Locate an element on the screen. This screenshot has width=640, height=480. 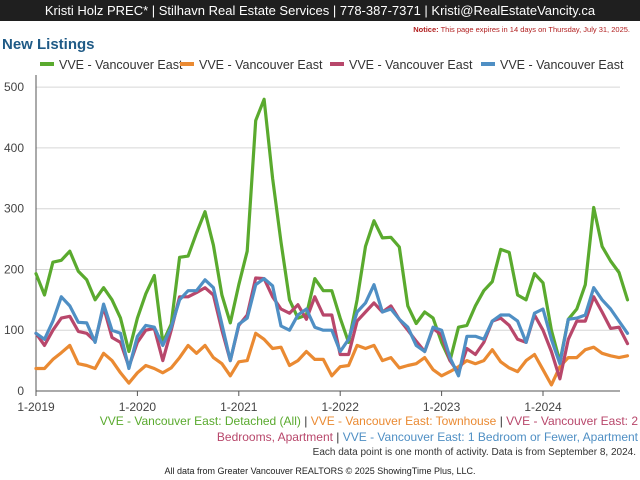
caption-detached: VVE - Vancouver East: Detached (All) is located at coordinates (200, 421).